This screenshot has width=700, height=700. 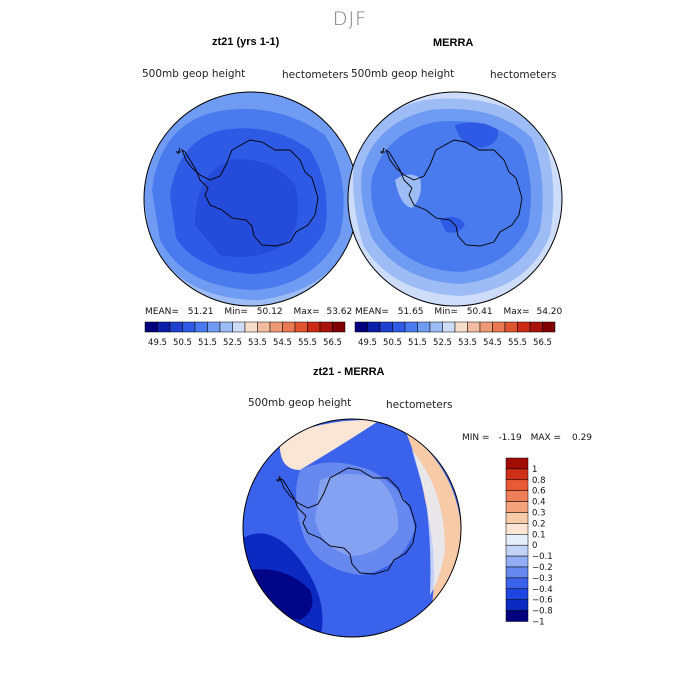 What do you see at coordinates (245, 334) in the screenshot?
I see `panel1-colorbar: 49.5 50.5 51.5 52.5 53.5 54.5 55.5 56.5` at bounding box center [245, 334].